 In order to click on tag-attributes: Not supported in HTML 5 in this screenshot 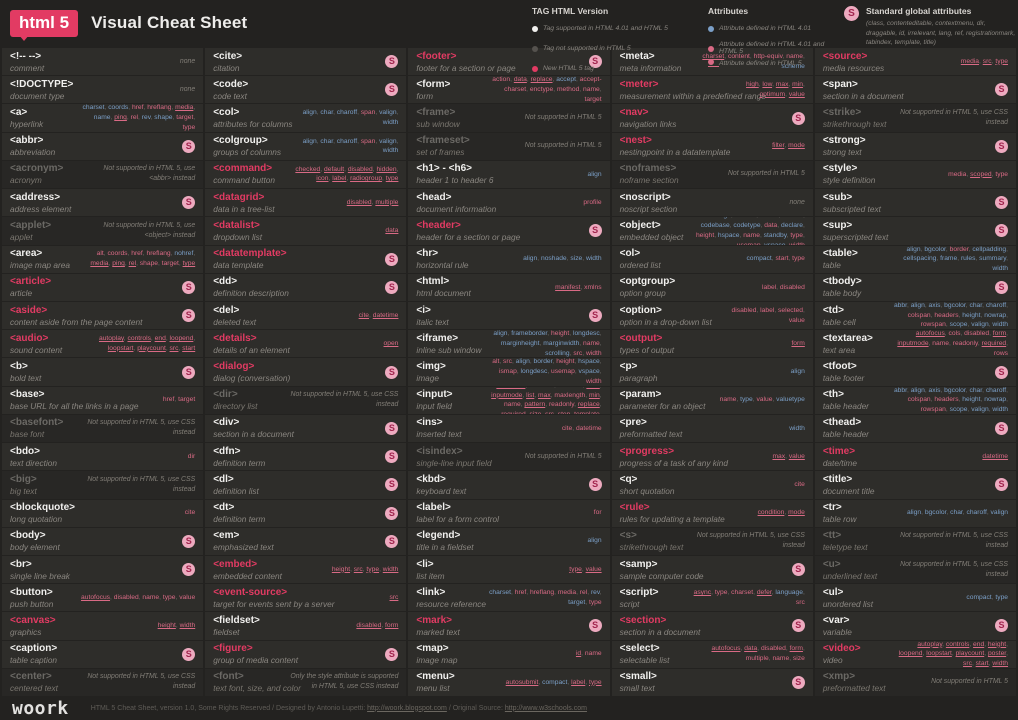, I will do `click(969, 682)`.